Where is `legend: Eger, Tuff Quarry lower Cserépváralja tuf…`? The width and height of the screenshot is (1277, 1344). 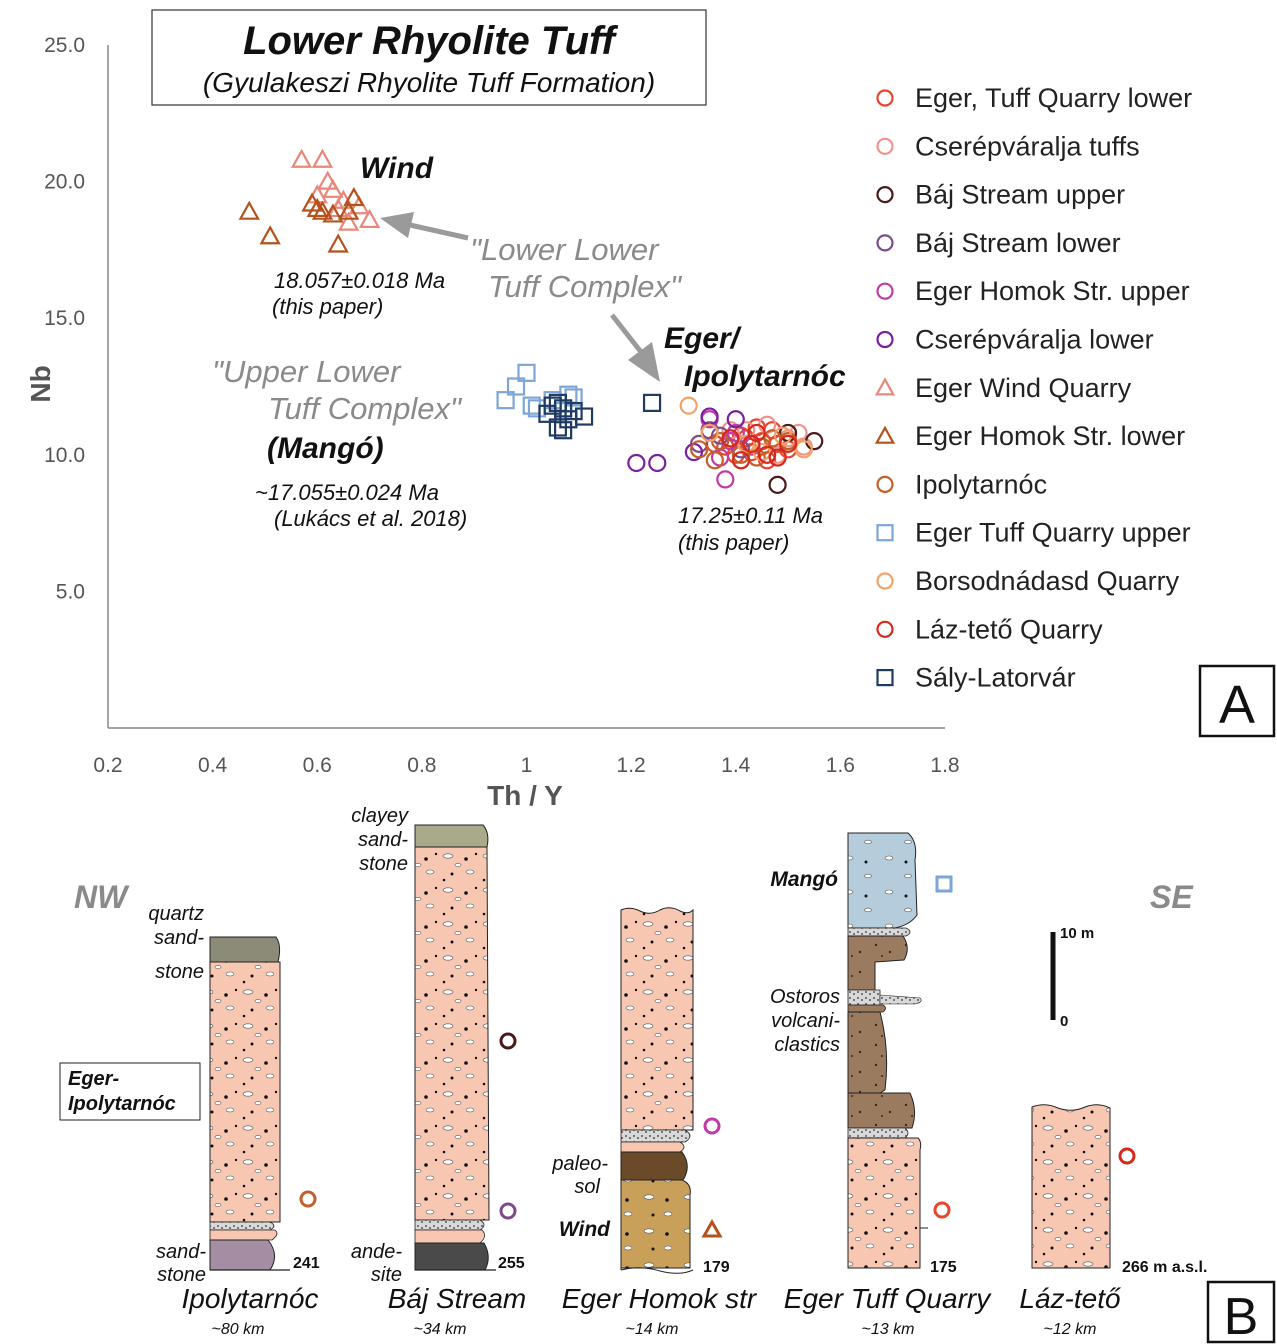
legend: Eger, Tuff Quarry lower Cserépváralja tuf… is located at coordinates (1033, 388).